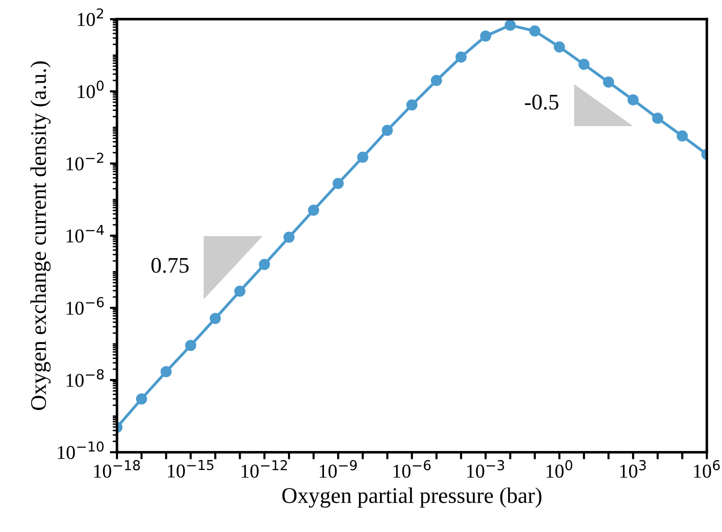 This screenshot has height=532, width=722. What do you see at coordinates (85, 378) in the screenshot?
I see `y-tick-label: 10$^{−8}$` at bounding box center [85, 378].